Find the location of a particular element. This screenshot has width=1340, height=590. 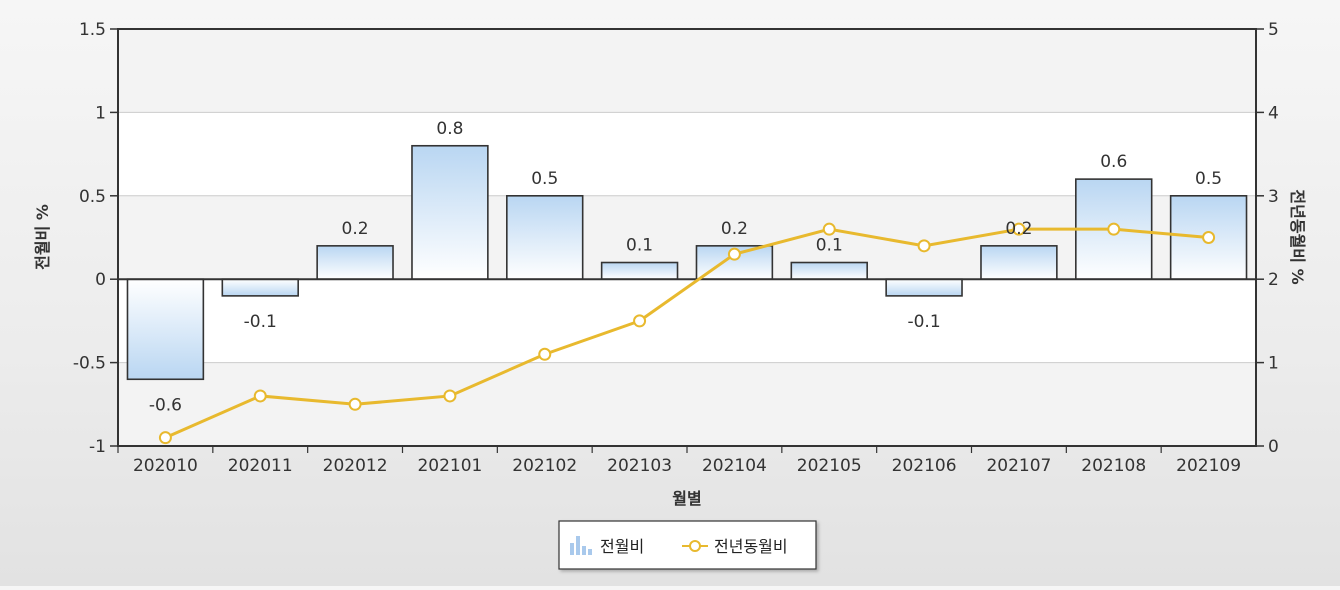

bar-data-label-202108: 0.6 is located at coordinates (1113, 162).